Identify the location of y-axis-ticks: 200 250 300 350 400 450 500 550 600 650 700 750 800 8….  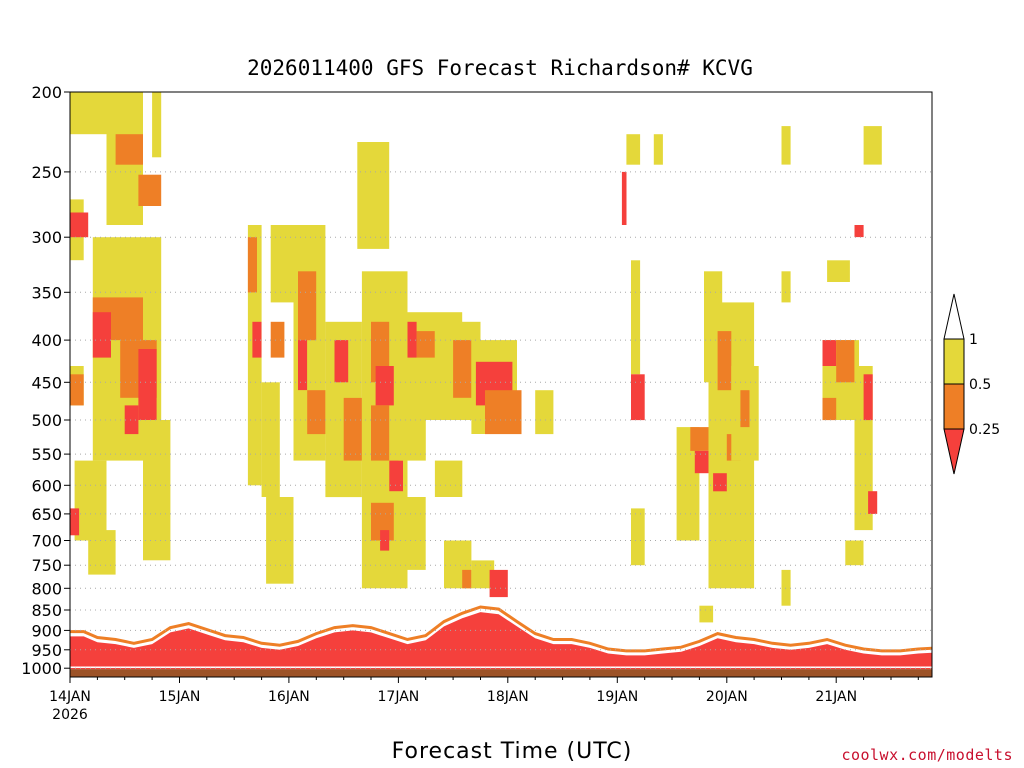
(45, 380).